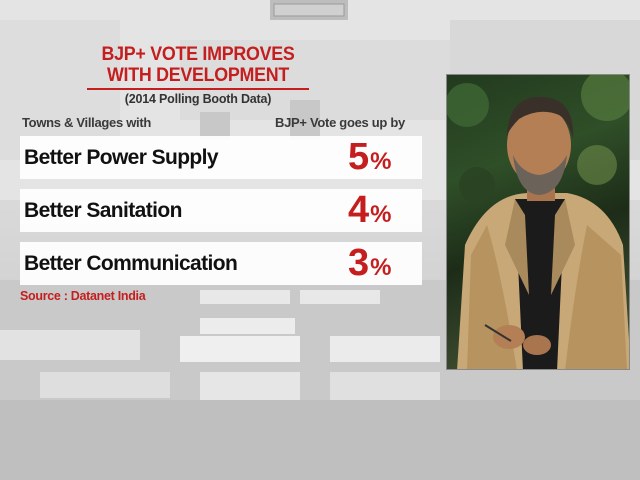  I want to click on row-label: Better Communication, so click(131, 263).